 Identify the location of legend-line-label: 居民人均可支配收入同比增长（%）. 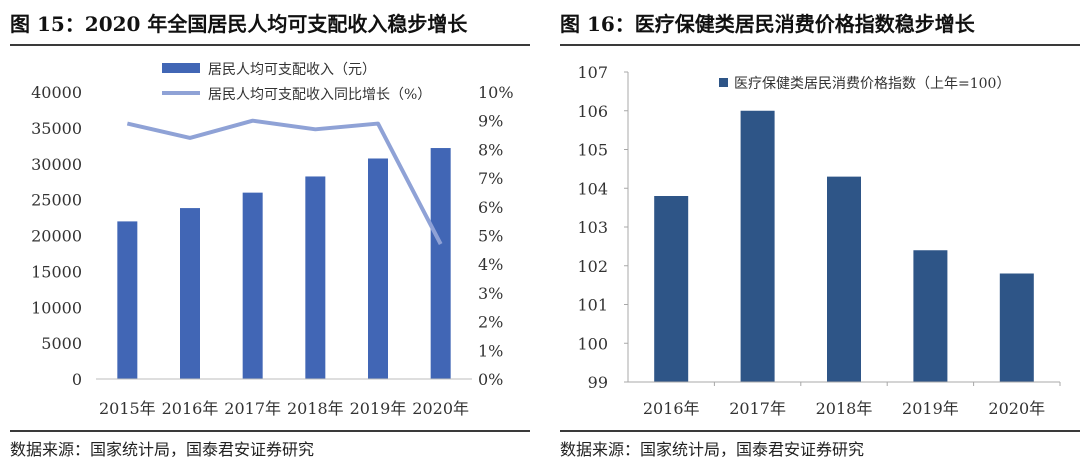
(319, 95).